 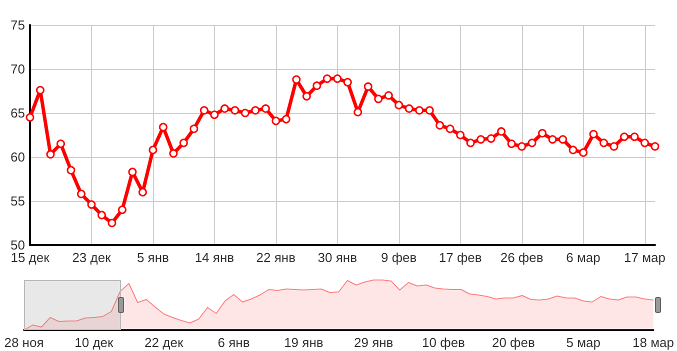 What do you see at coordinates (24, 342) in the screenshot?
I see `x-tick-label: 28 ноя` at bounding box center [24, 342].